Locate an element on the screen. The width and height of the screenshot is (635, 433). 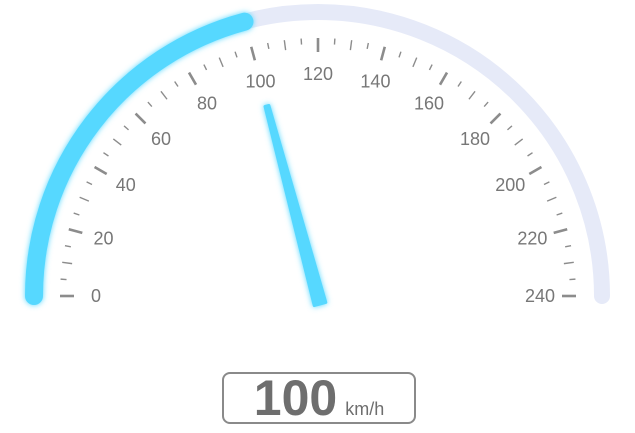
tick-label-60: 60 is located at coordinates (161, 139).